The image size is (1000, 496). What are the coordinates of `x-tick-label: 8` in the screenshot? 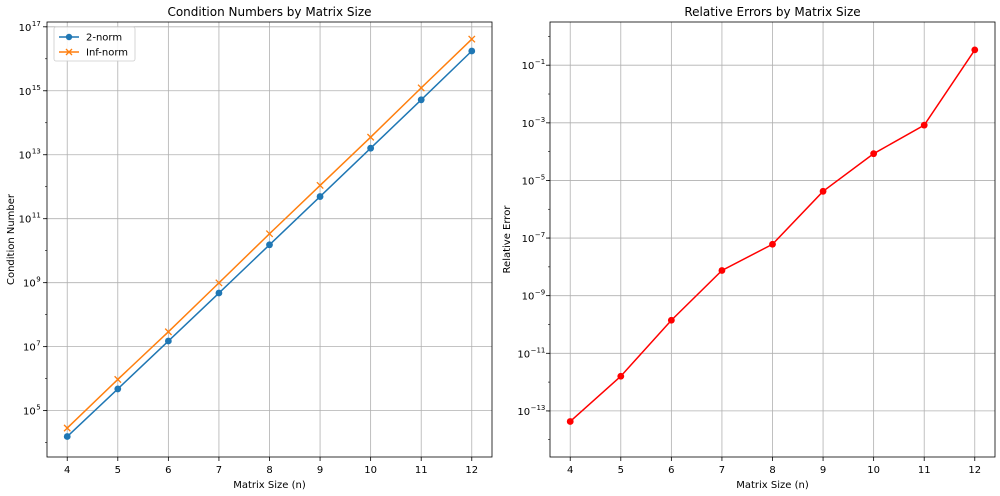 It's located at (772, 470).